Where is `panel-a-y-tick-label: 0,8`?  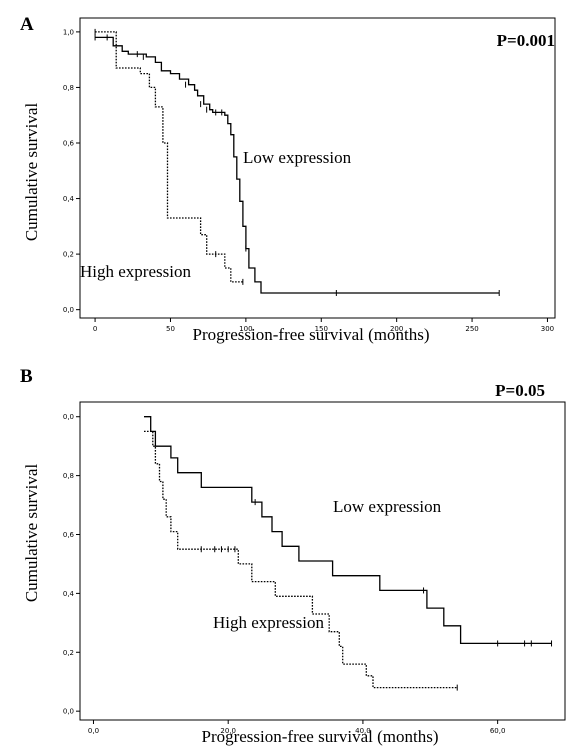
panel-a-y-tick-label: 0,8 is located at coordinates (68, 88).